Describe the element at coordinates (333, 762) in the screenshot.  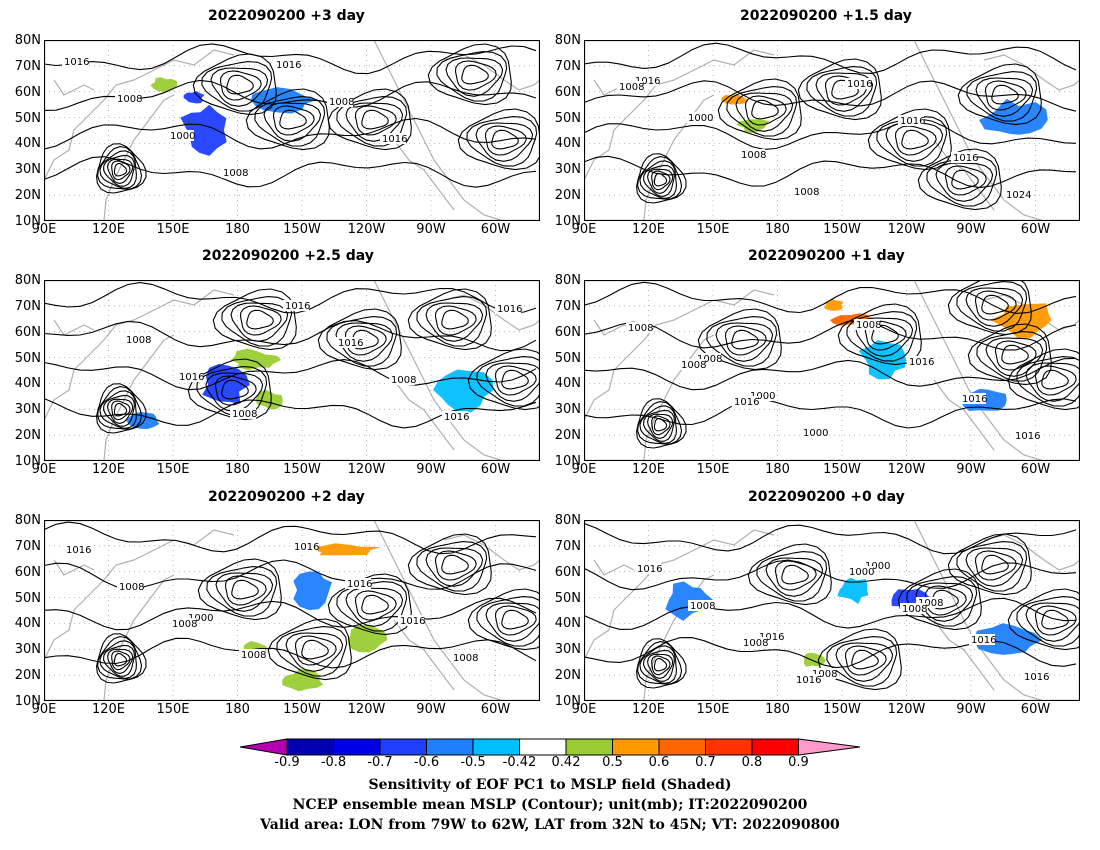
I see `colorbar-tick-label: -0.8` at that location.